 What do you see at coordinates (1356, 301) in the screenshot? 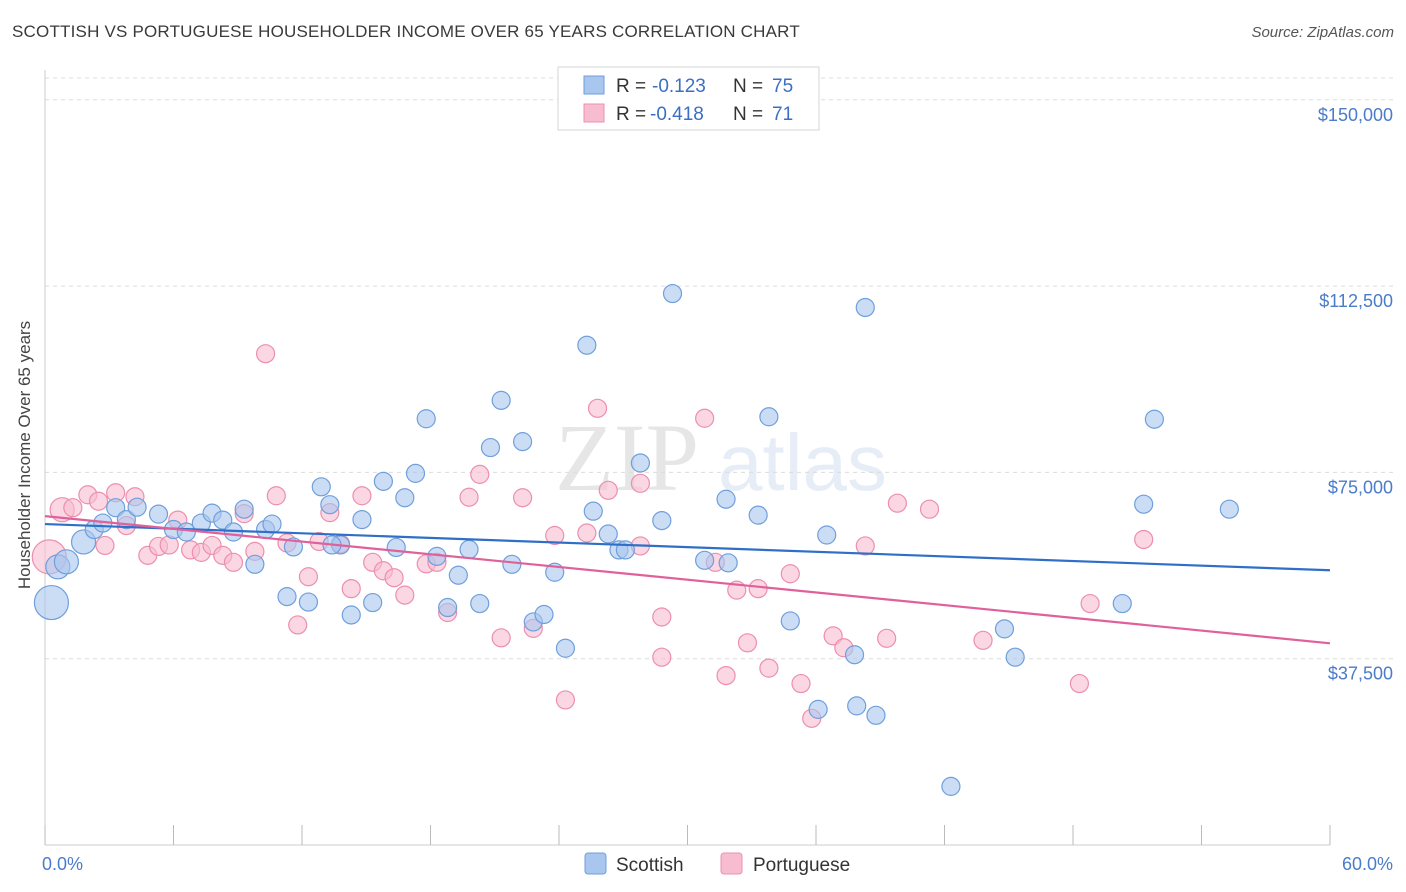
I see `y-tick-label-2: $112,500` at bounding box center [1356, 301].